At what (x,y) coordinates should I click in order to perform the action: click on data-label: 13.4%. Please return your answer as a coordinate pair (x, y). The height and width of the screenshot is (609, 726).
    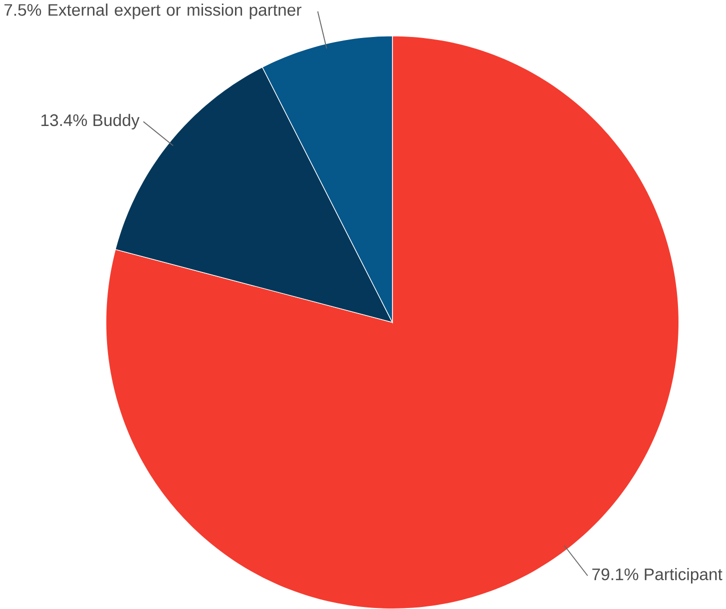
    Looking at the image, I should click on (64, 120).